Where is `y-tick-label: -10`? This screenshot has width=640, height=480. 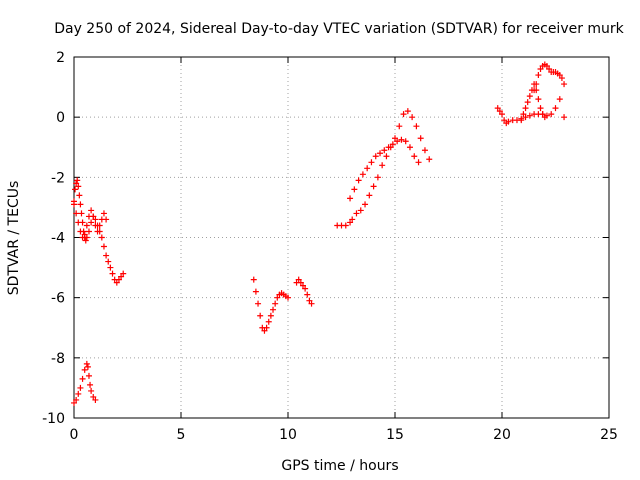 y-tick-label: -10 is located at coordinates (53, 419).